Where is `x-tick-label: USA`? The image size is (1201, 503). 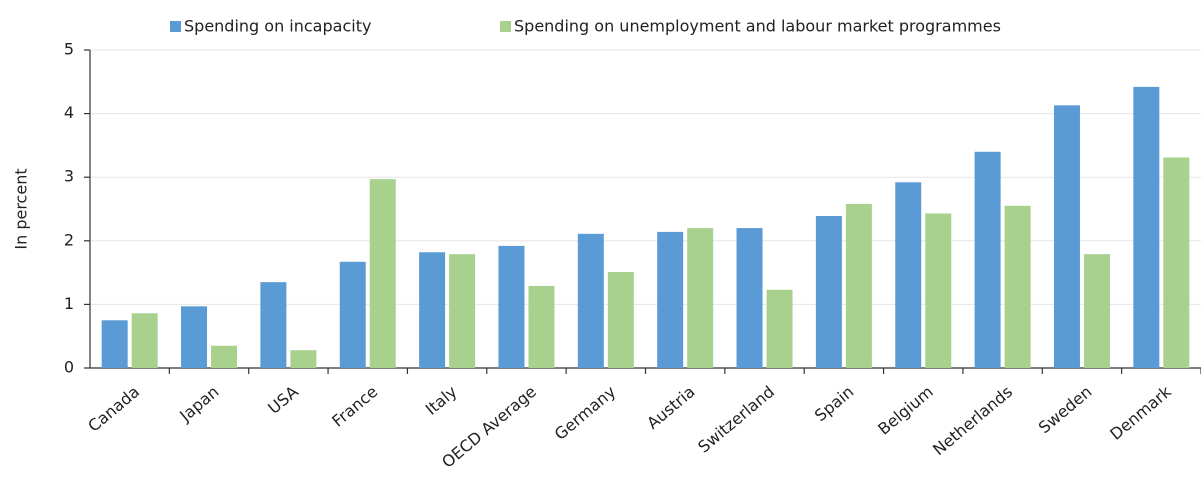 x-tick-label: USA is located at coordinates (283, 400).